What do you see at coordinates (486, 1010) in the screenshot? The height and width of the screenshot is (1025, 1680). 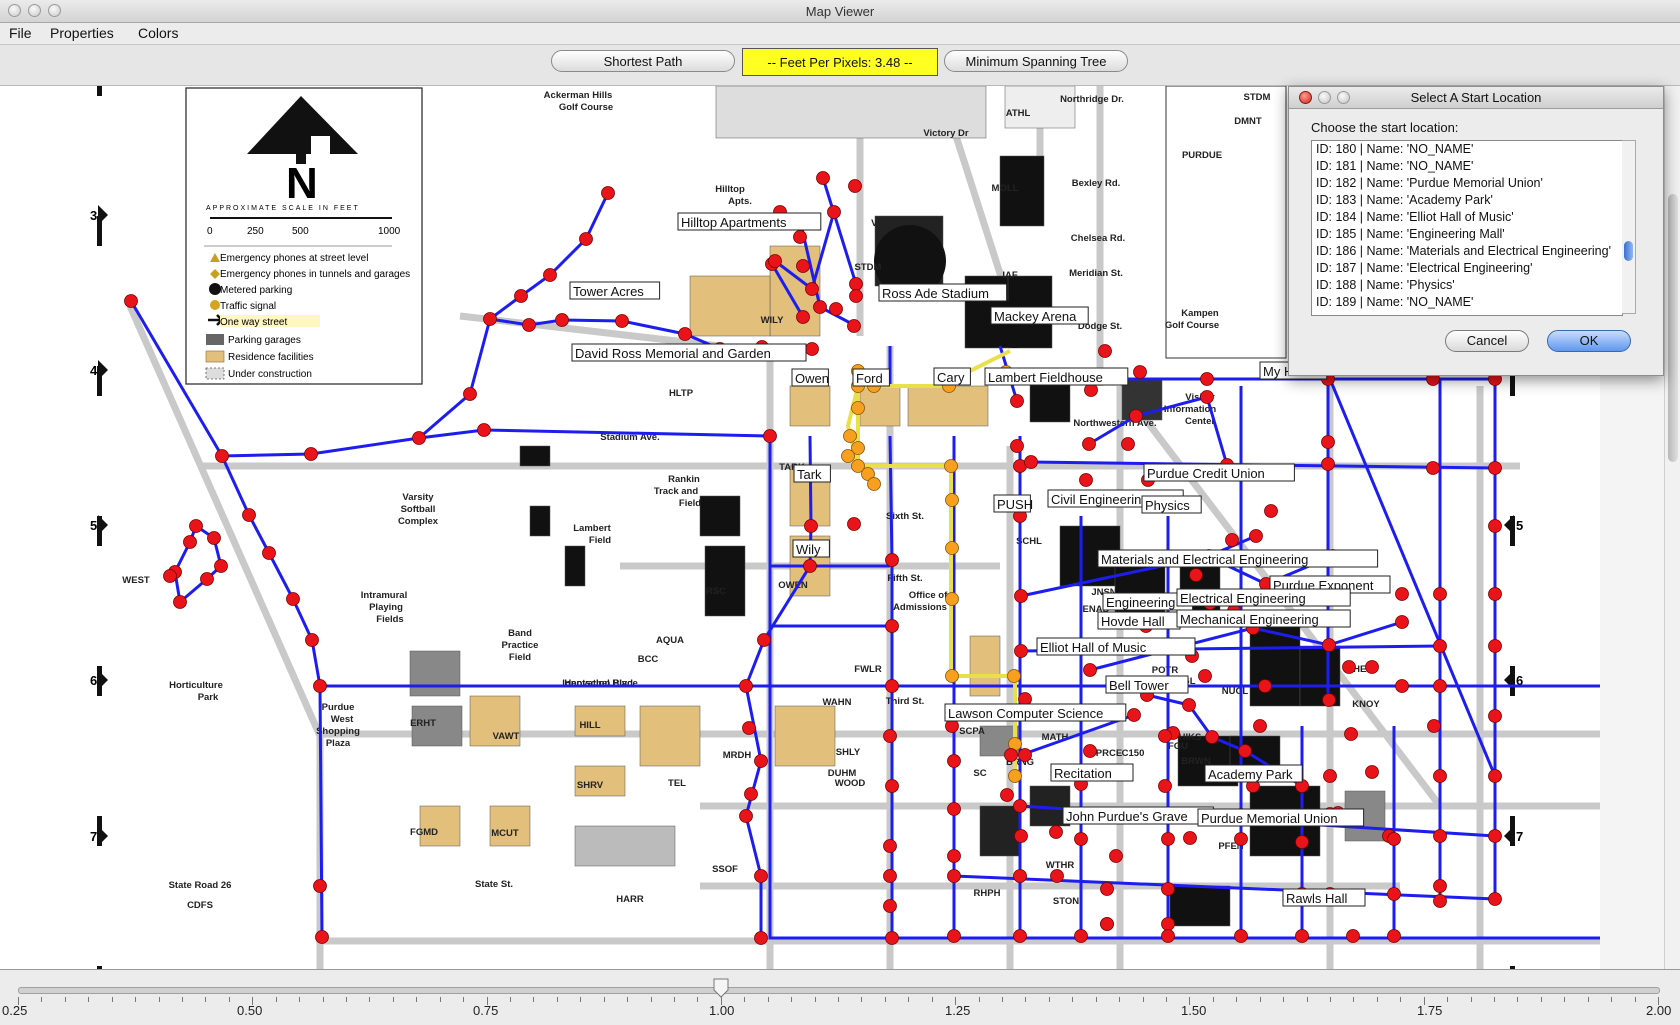 I see `zoom-label-2: 0.75` at bounding box center [486, 1010].